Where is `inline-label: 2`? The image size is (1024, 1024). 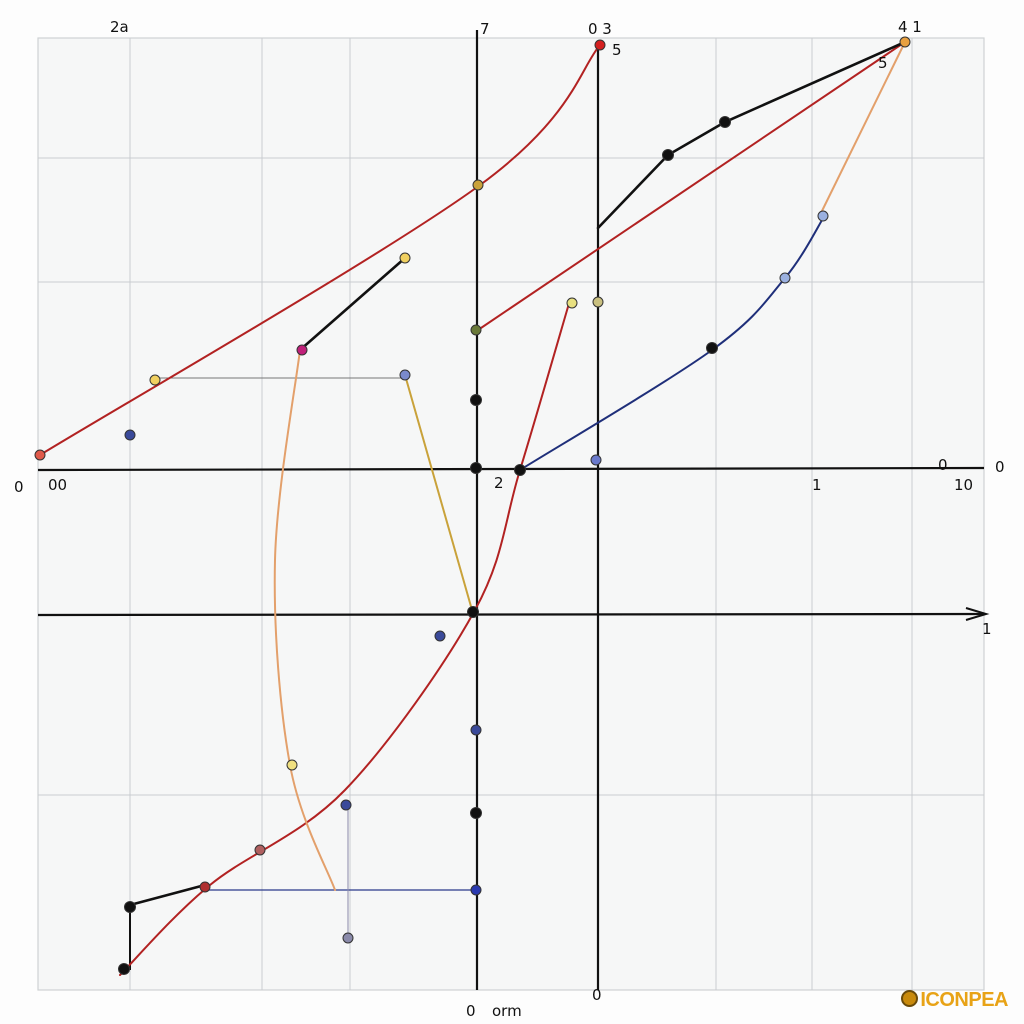
inline-label: 2 is located at coordinates (499, 483).